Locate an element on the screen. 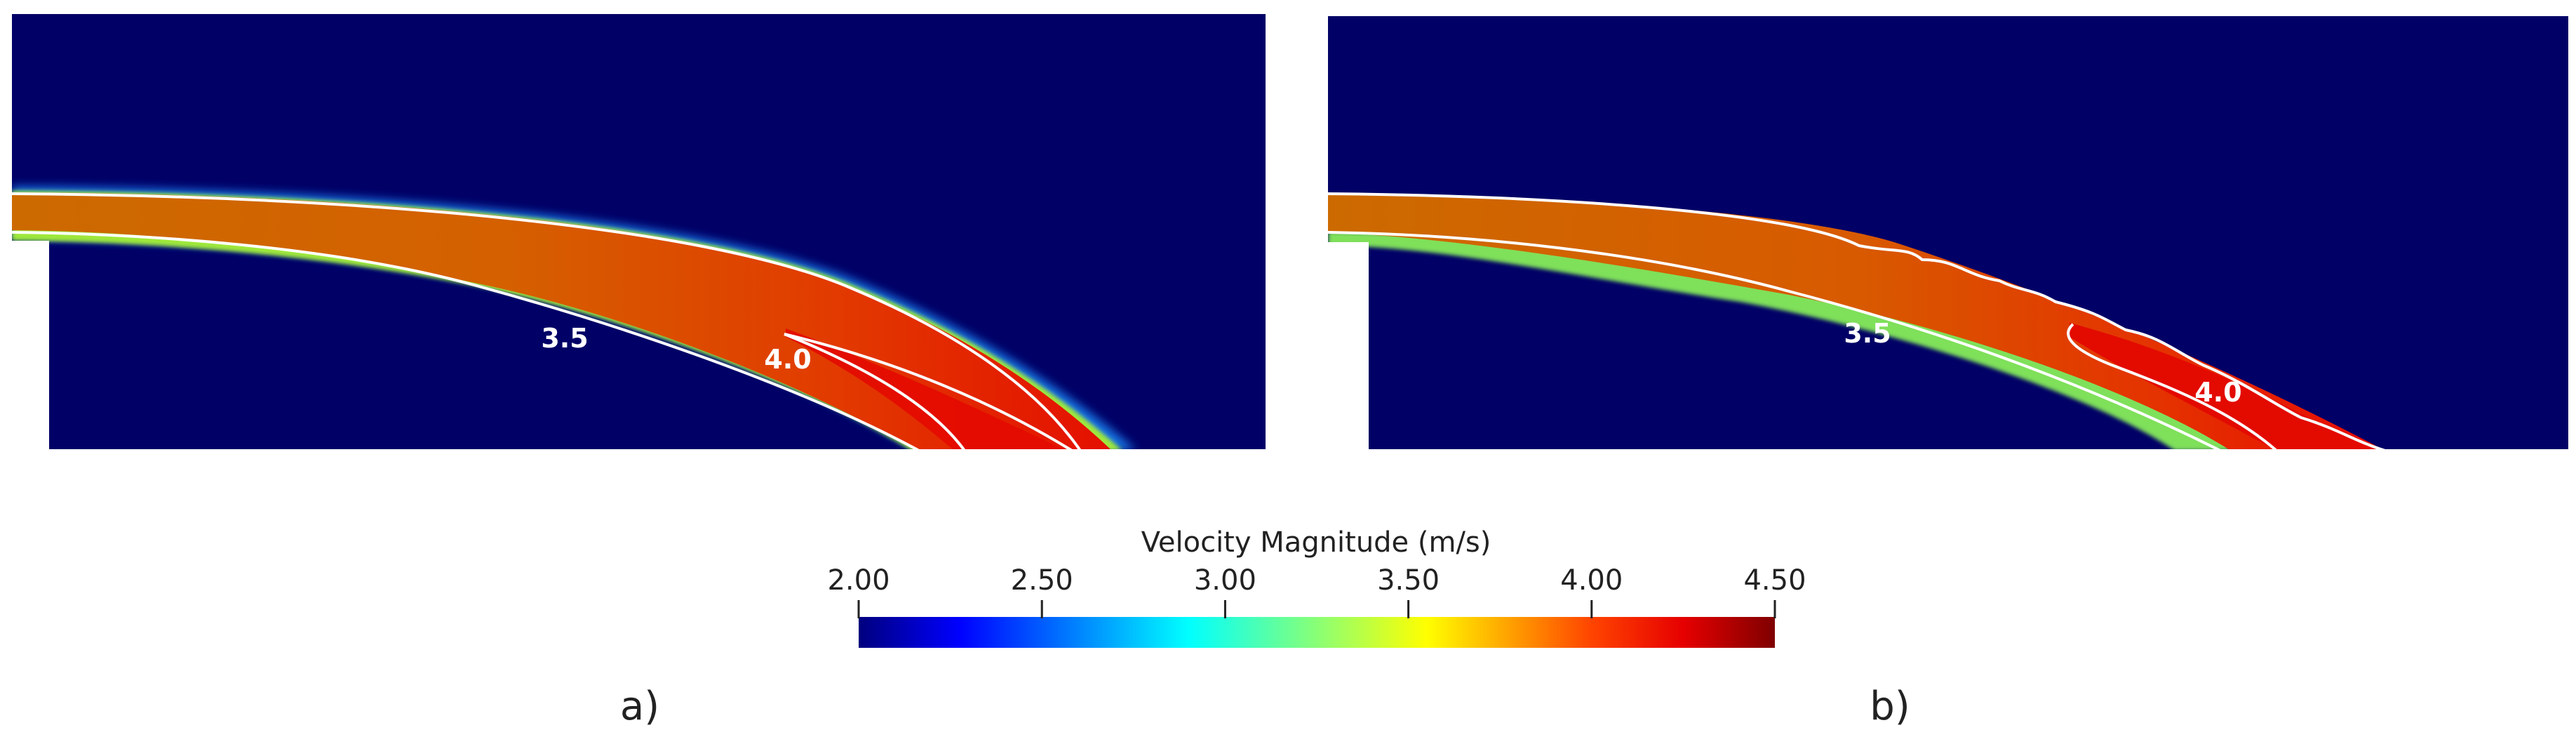 The width and height of the screenshot is (2576, 751). contour-label-3-5-a: 3.5 is located at coordinates (564, 338).